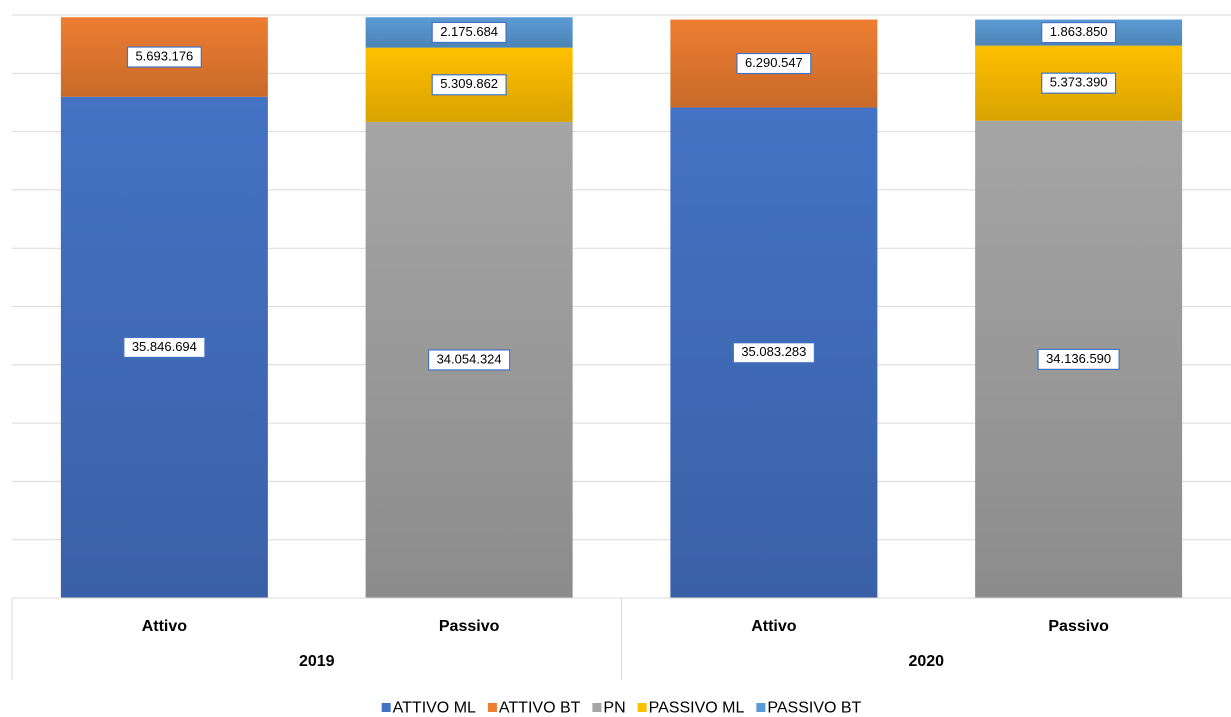  I want to click on data-label: 1.863.850, so click(1079, 31).